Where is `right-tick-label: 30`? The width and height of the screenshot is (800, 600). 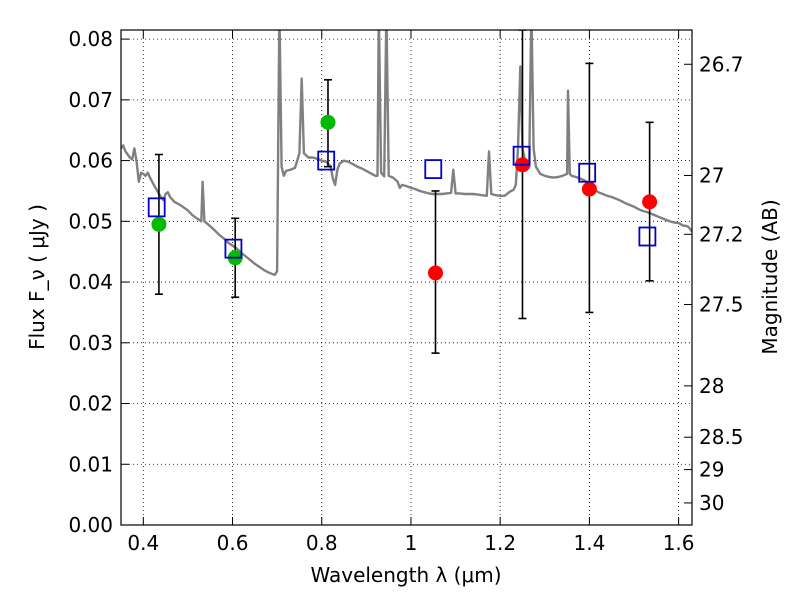 right-tick-label: 30 is located at coordinates (711, 503).